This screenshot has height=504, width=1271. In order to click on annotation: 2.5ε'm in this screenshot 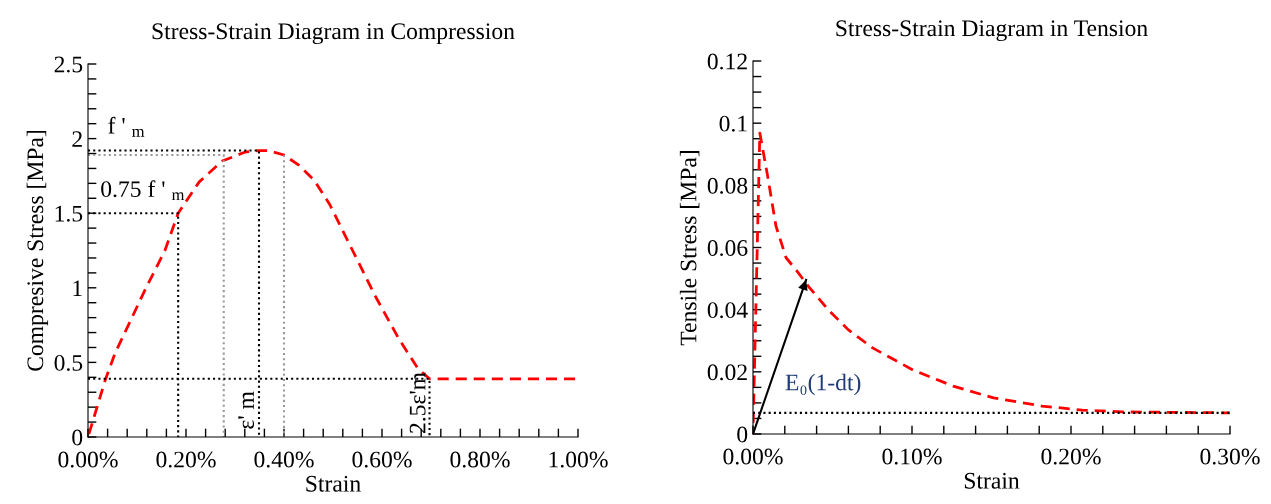, I will do `click(417, 402)`.